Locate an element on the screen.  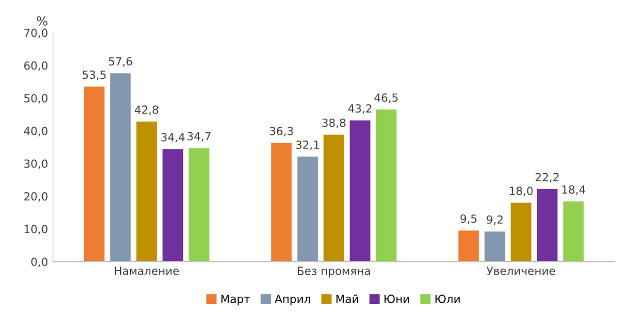
data-label: 18,0 is located at coordinates (521, 191).